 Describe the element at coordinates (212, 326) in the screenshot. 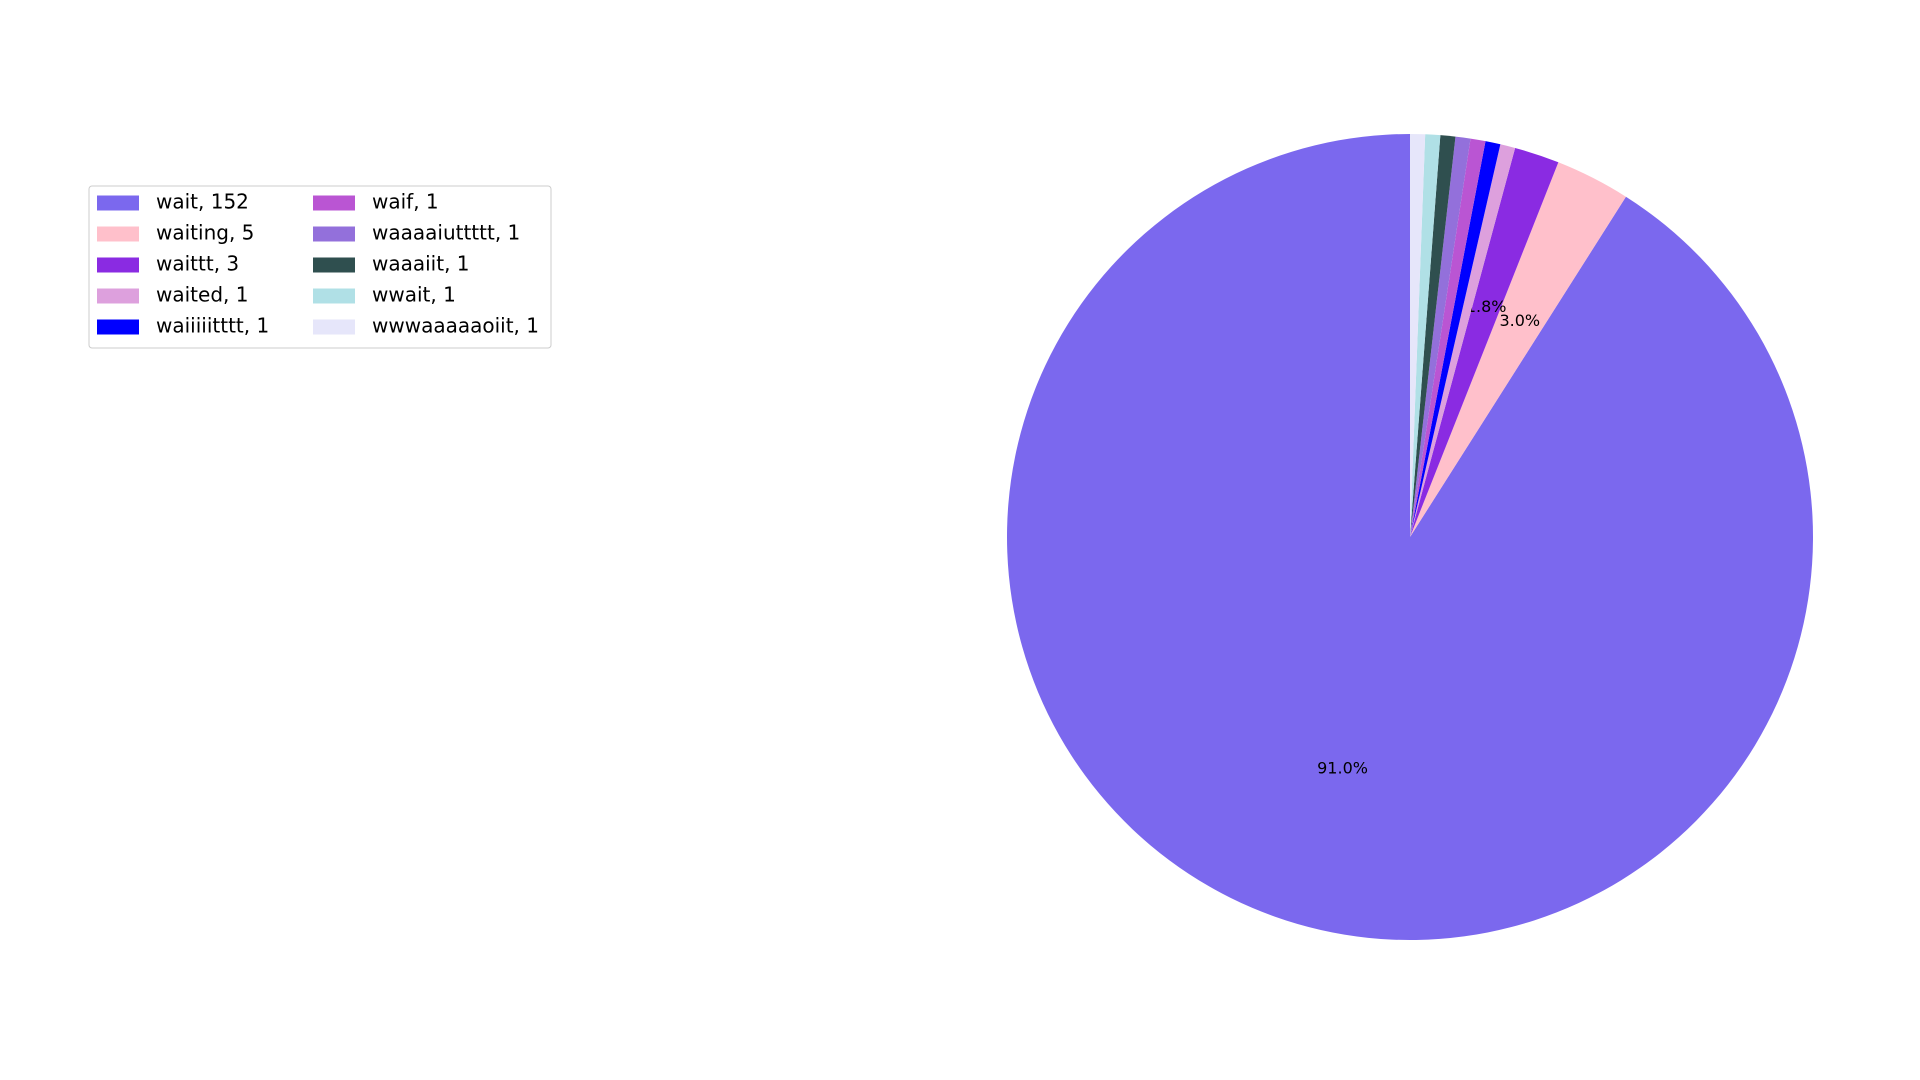

I see `legend-label: waiiiiitttt, 1` at that location.